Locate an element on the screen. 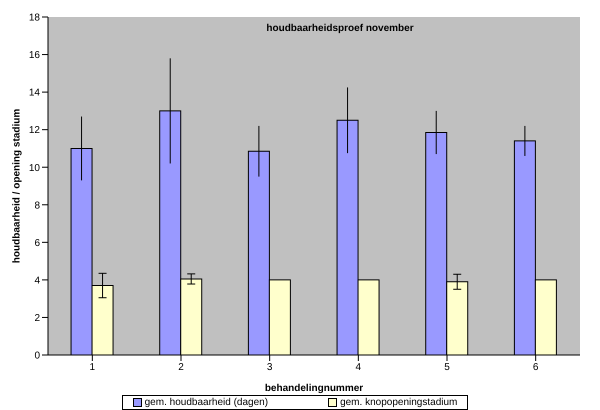 This screenshot has width=600, height=410. legend-label: gem. houdbaarheid (dagen) is located at coordinates (206, 402).